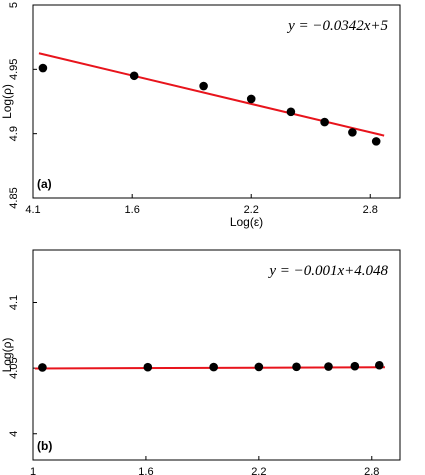 This screenshot has height=475, width=425. I want to click on y-tick-label: 4, so click(14, 434).